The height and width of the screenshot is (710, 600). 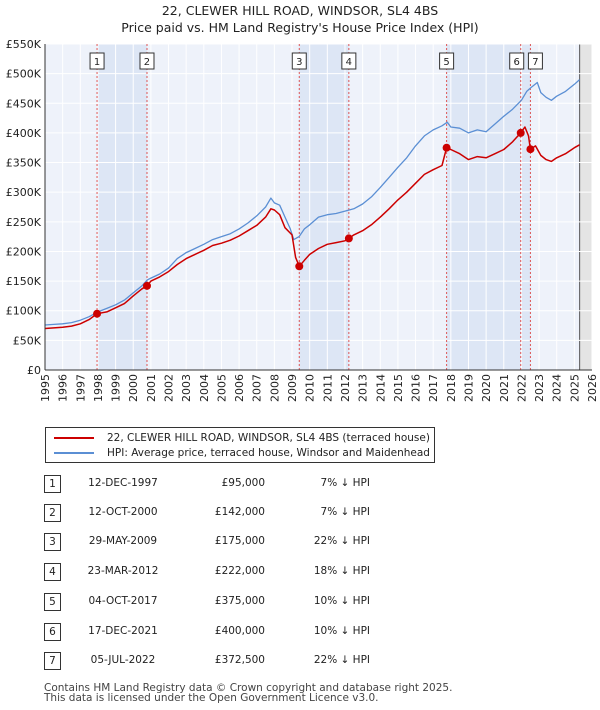 What do you see at coordinates (34, 370) in the screenshot?
I see `y-tick-label: £0` at bounding box center [34, 370].